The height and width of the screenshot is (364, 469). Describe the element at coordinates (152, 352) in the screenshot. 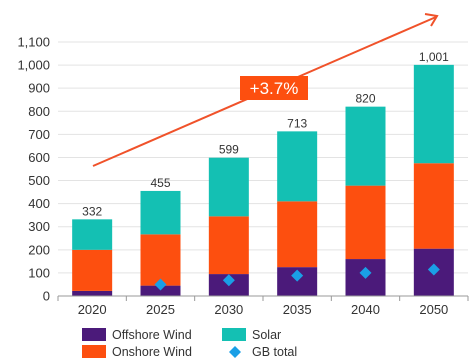

I see `legend-label-onshore-wind: Onshore Wind` at that location.